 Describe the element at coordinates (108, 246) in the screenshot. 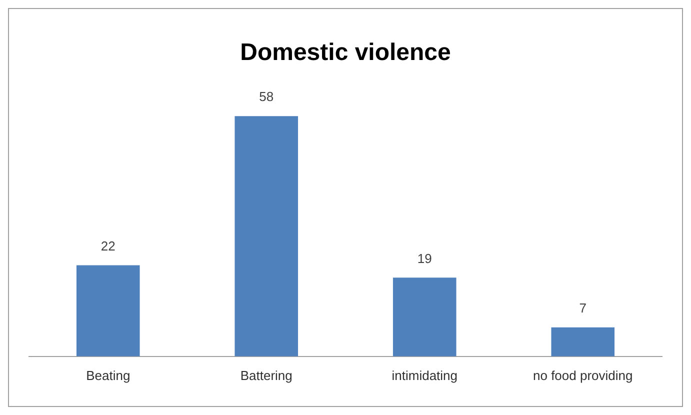

I see `data-label: 22` at that location.